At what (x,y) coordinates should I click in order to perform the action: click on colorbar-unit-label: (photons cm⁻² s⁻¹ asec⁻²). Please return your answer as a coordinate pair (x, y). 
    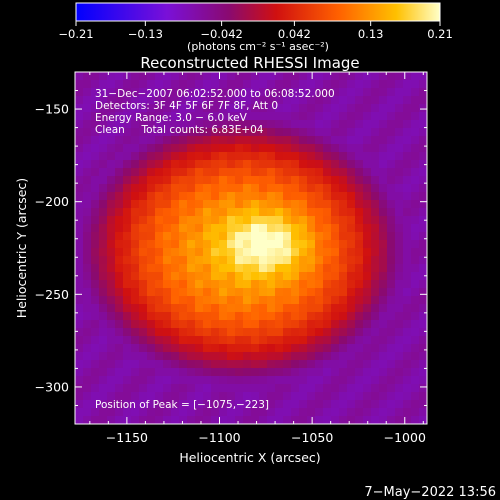
    Looking at the image, I should click on (258, 46).